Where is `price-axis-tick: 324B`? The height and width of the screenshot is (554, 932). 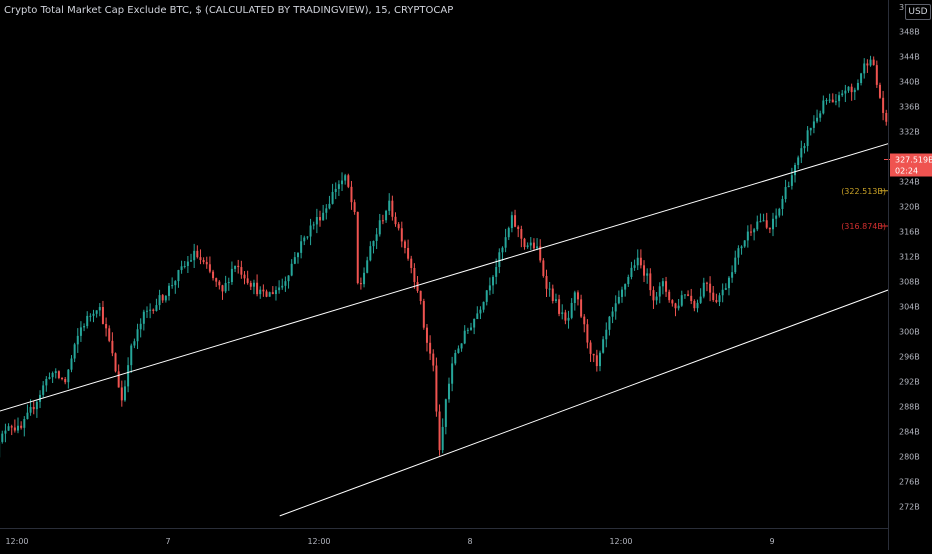 price-axis-tick: 324B is located at coordinates (909, 182).